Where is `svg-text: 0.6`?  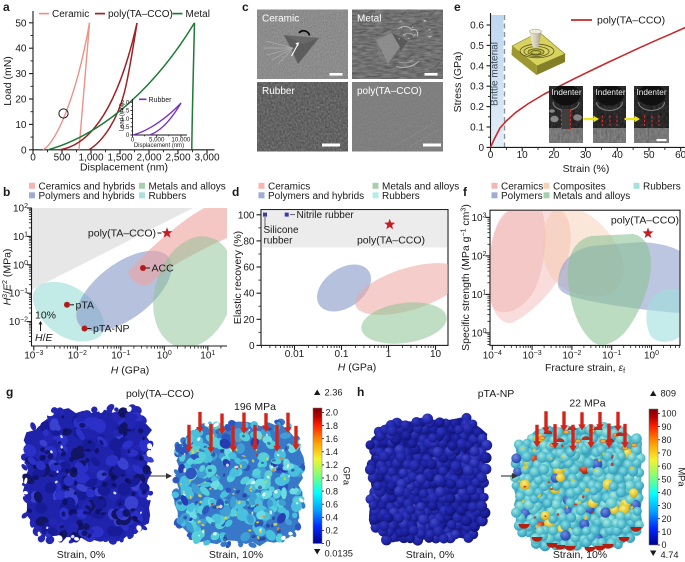 svg-text: 0.6 is located at coordinates (332, 504).